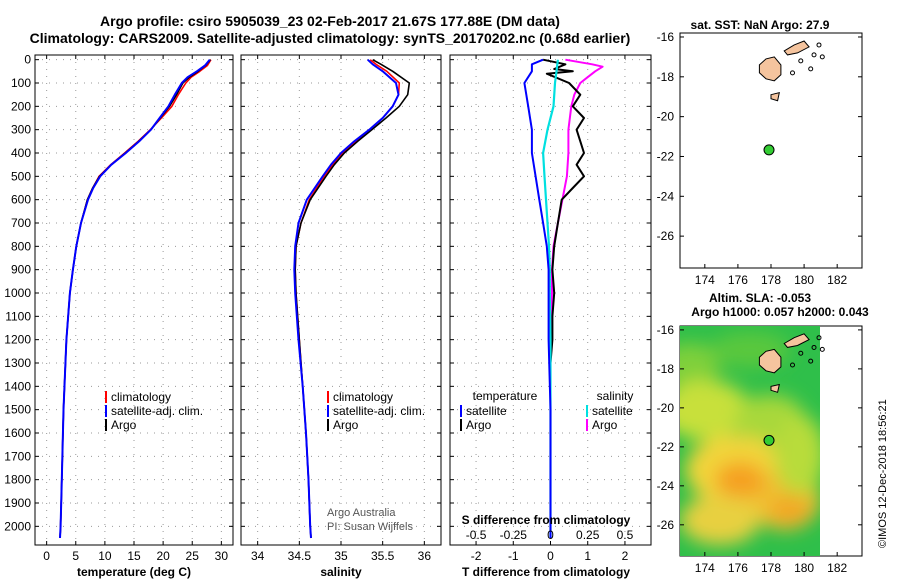 This screenshot has width=900, height=580. Describe the element at coordinates (346, 425) in the screenshot. I see `sal-legend-argo: Argo` at that location.